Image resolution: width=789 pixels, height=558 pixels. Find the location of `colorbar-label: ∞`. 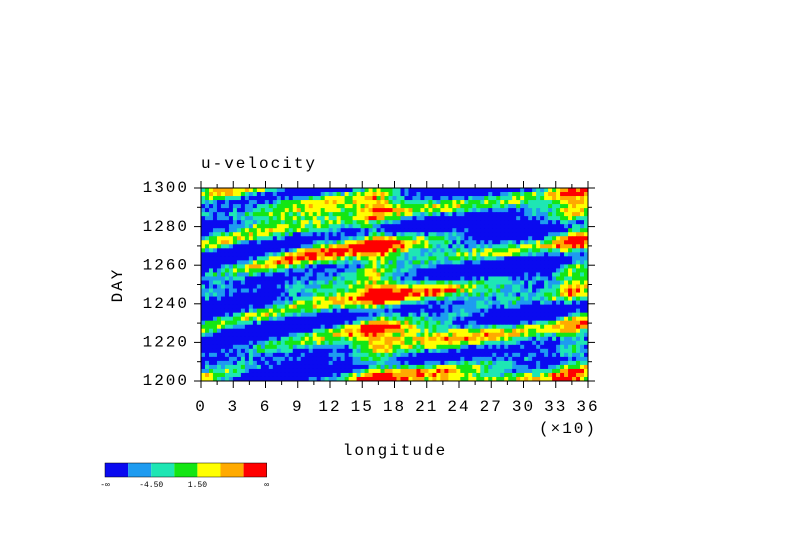

colorbar-label: ∞ is located at coordinates (266, 485).